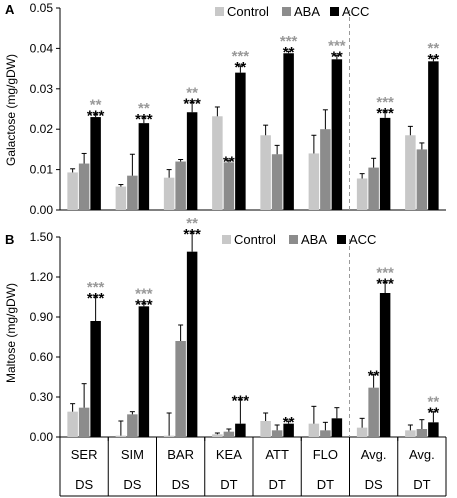  I want to click on panel-a-y-tick-label: 0.01, so click(42, 170).